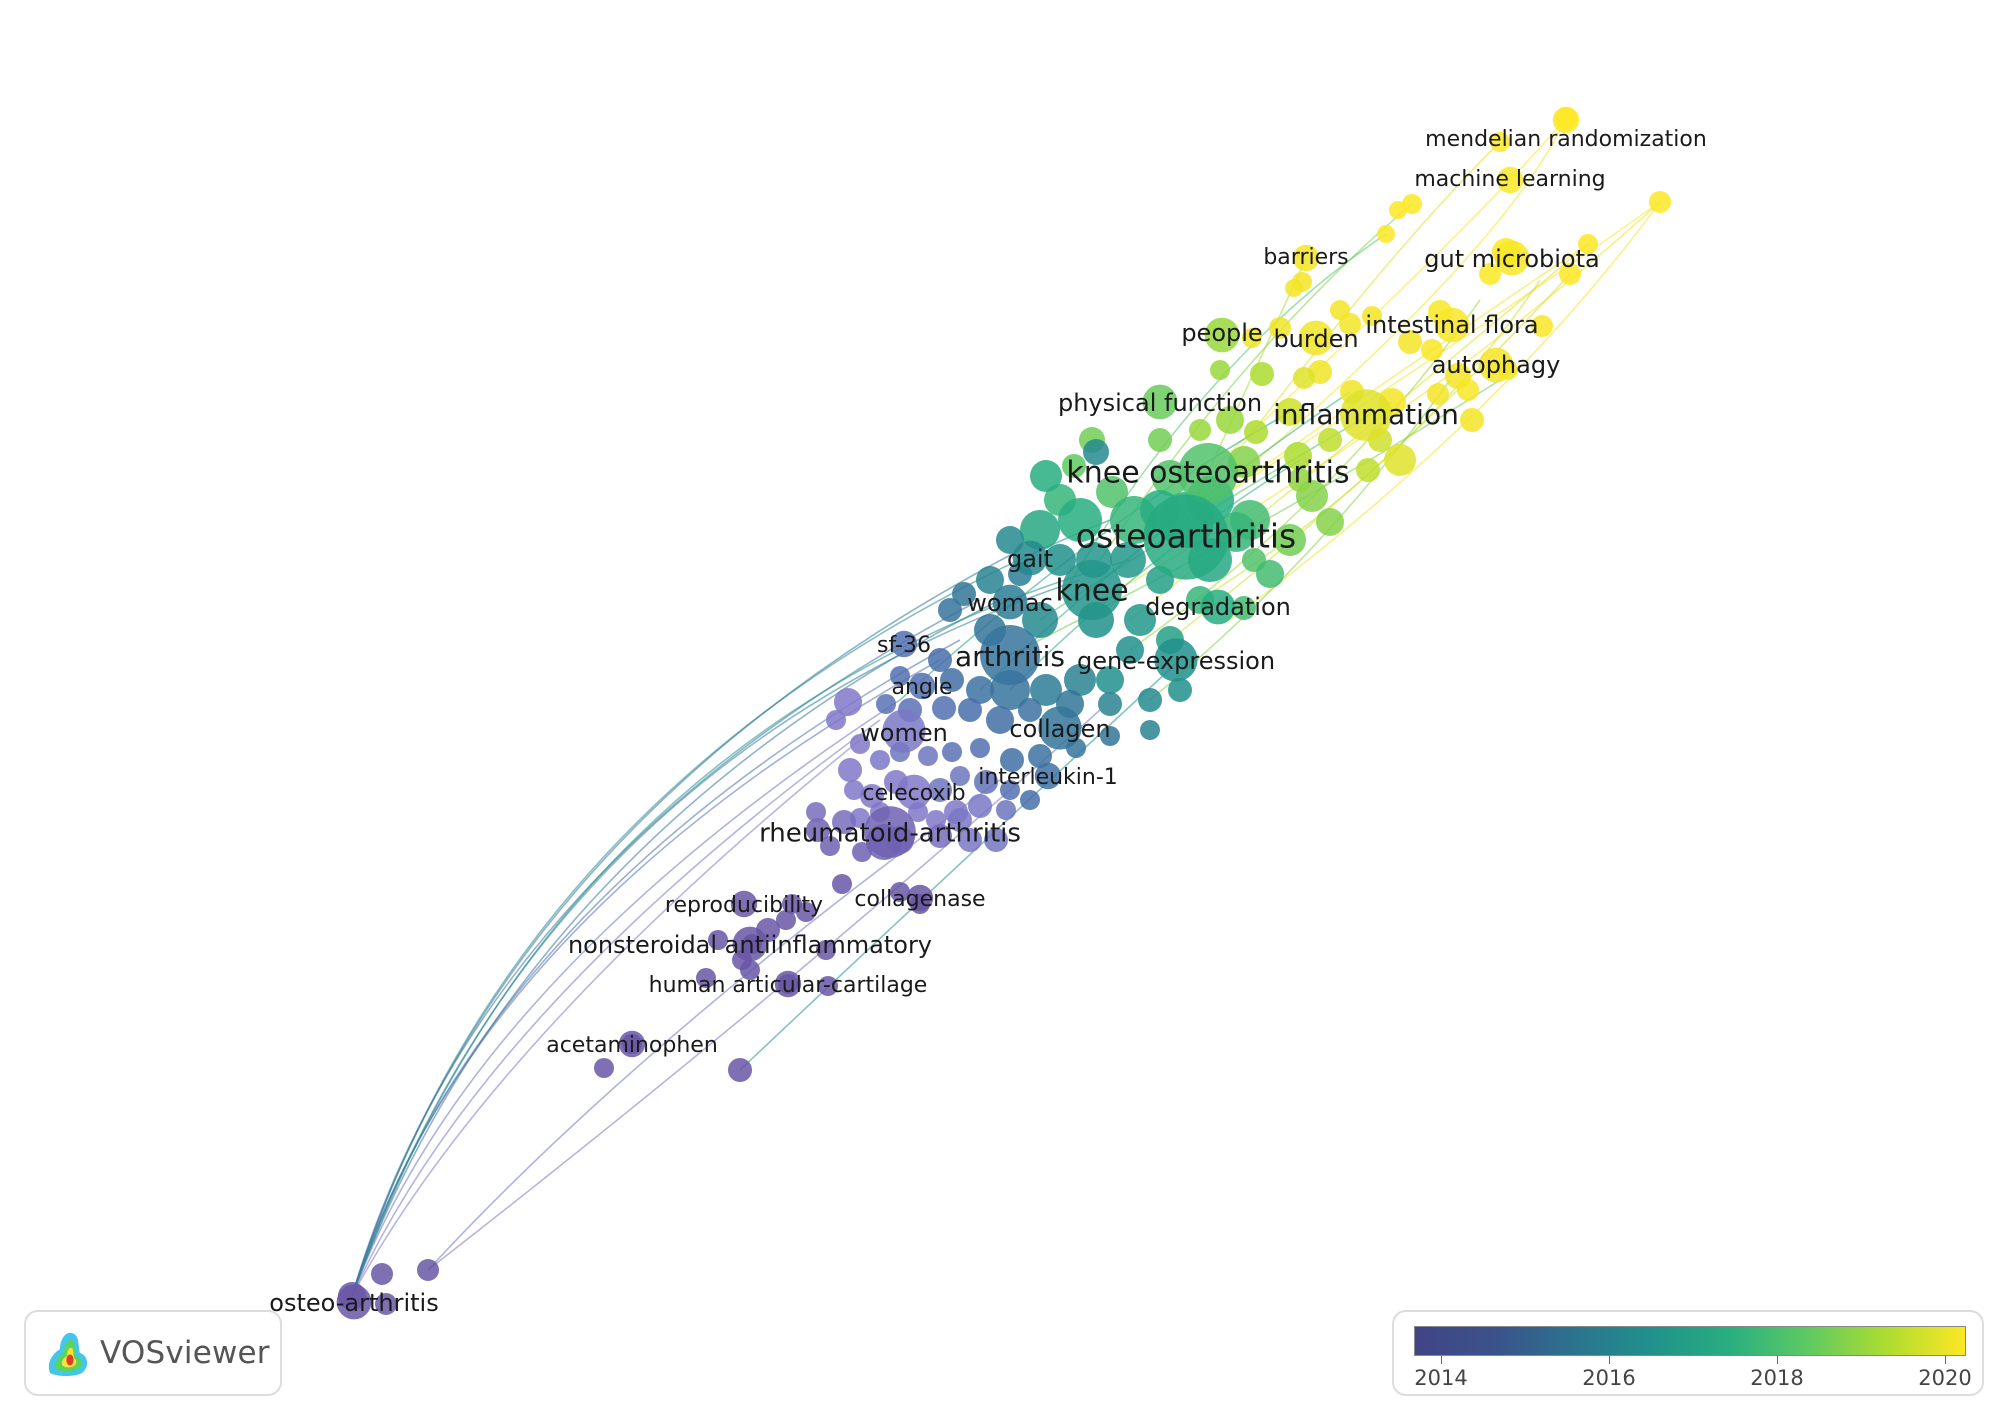 The image size is (2000, 1414). What do you see at coordinates (1496, 365) in the screenshot?
I see `keyword-node-autophagy` at bounding box center [1496, 365].